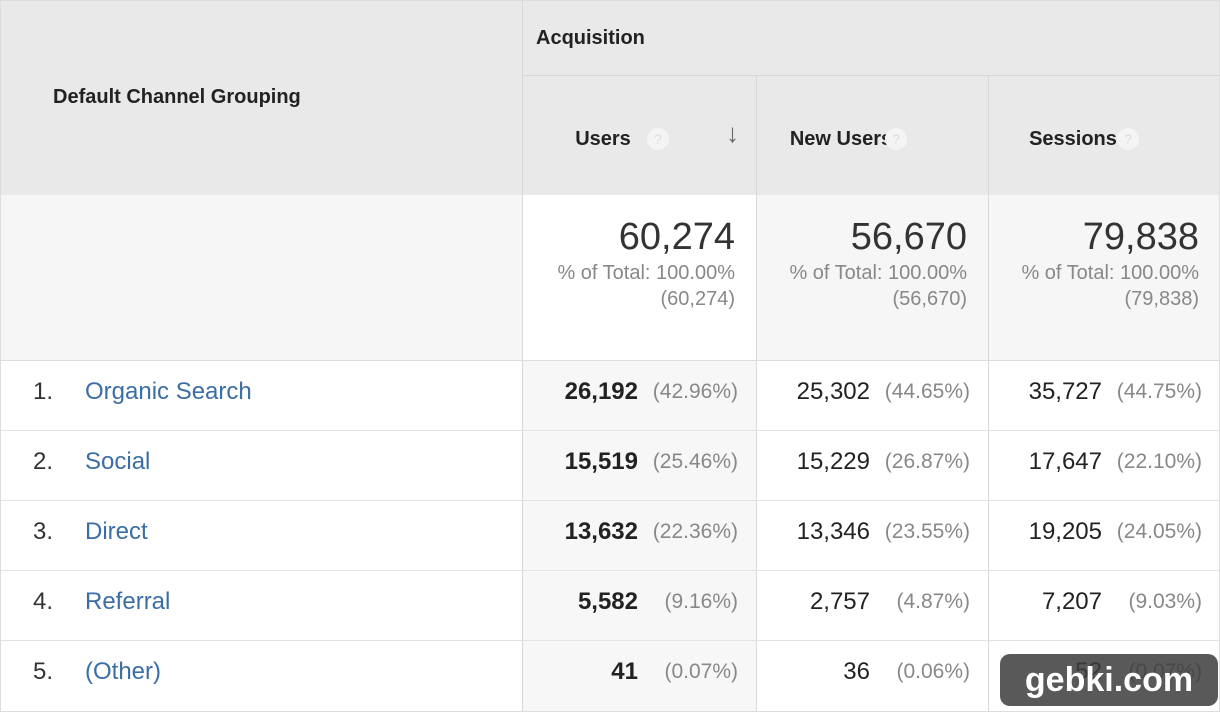 Image resolution: width=1220 pixels, height=712 pixels. I want to click on total-value: 79,838, so click(1140, 237).